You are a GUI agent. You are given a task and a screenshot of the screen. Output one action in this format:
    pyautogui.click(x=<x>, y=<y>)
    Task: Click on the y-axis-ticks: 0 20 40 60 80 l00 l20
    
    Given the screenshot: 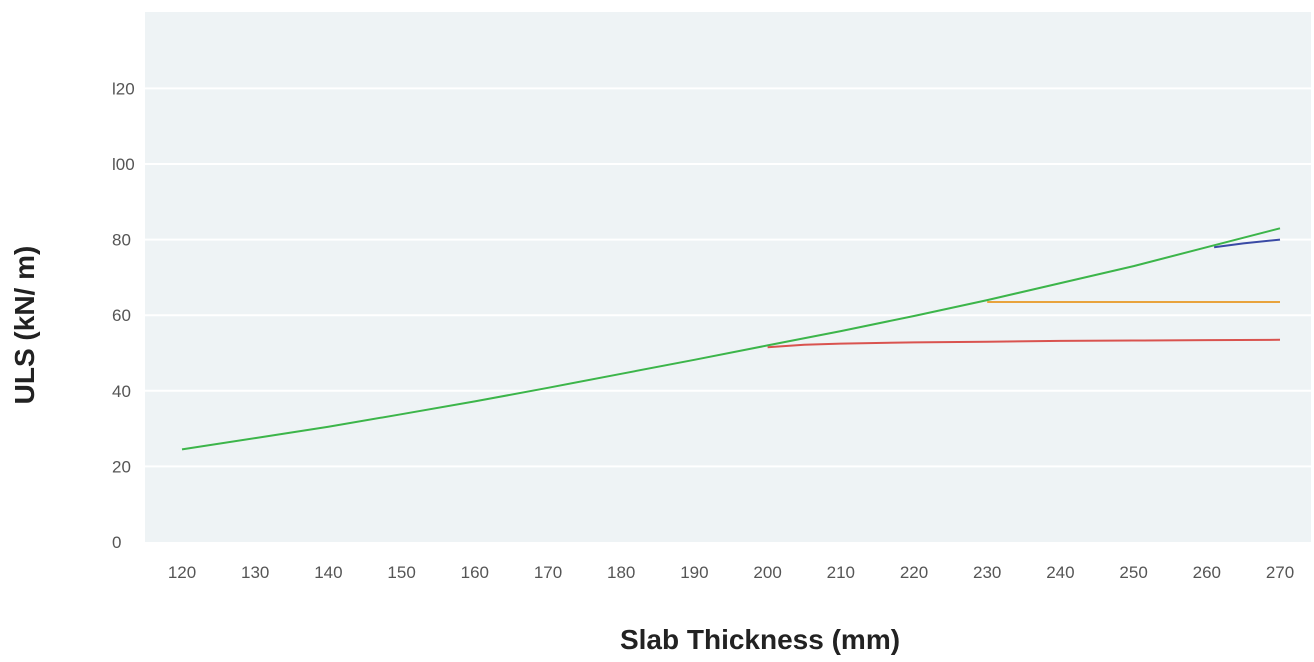 What is the action you would take?
    pyautogui.click(x=123, y=315)
    